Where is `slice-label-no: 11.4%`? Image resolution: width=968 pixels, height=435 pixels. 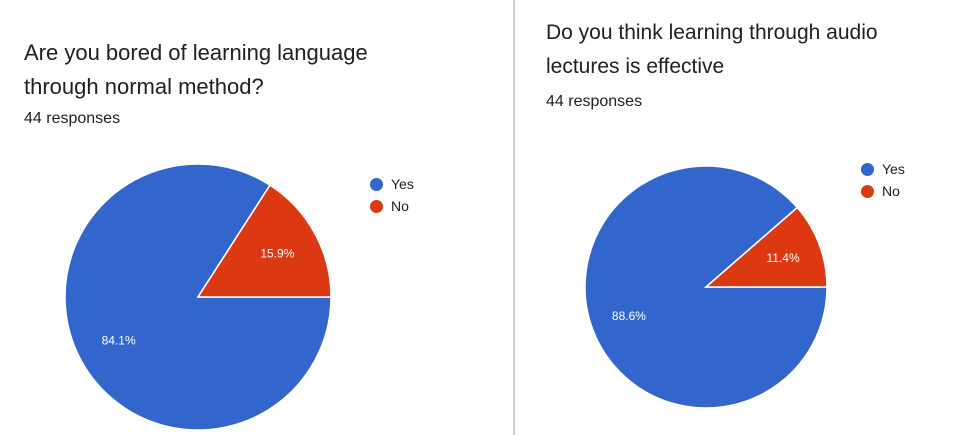 slice-label-no: 11.4% is located at coordinates (782, 258).